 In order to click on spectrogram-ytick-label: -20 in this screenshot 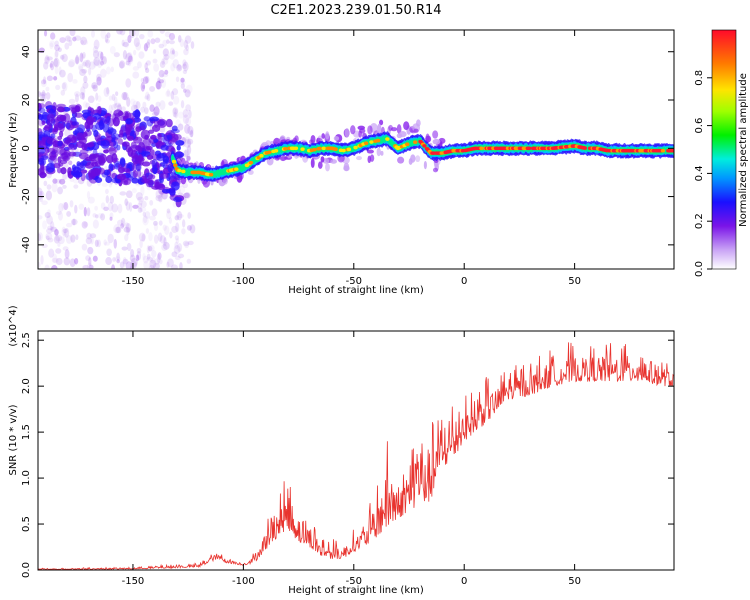, I will do `click(26, 196)`.